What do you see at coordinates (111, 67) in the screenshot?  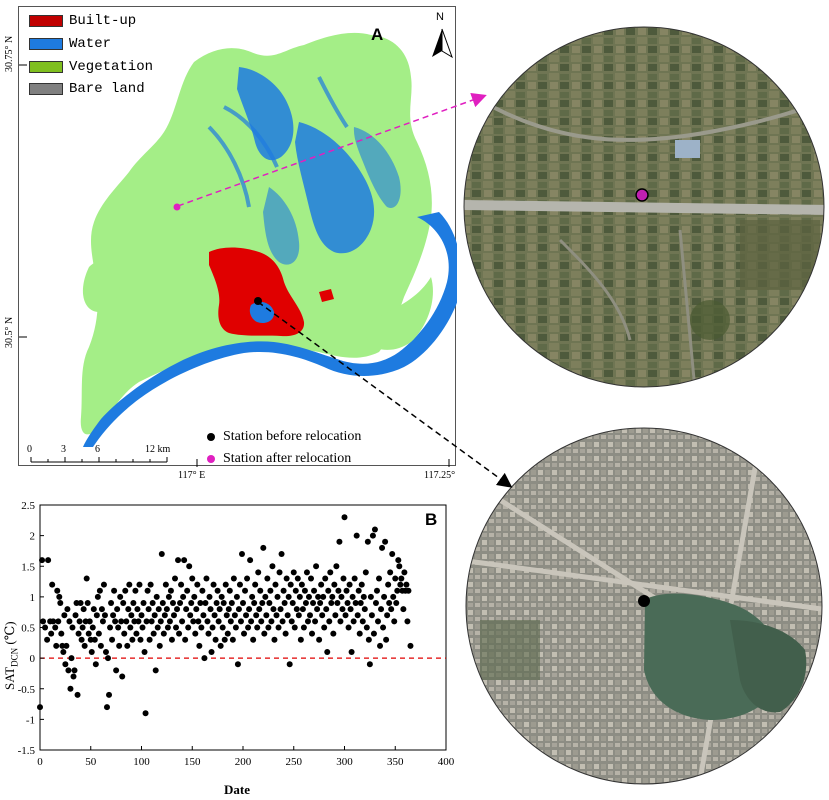 I see `legend-label: Vegetation` at bounding box center [111, 67].